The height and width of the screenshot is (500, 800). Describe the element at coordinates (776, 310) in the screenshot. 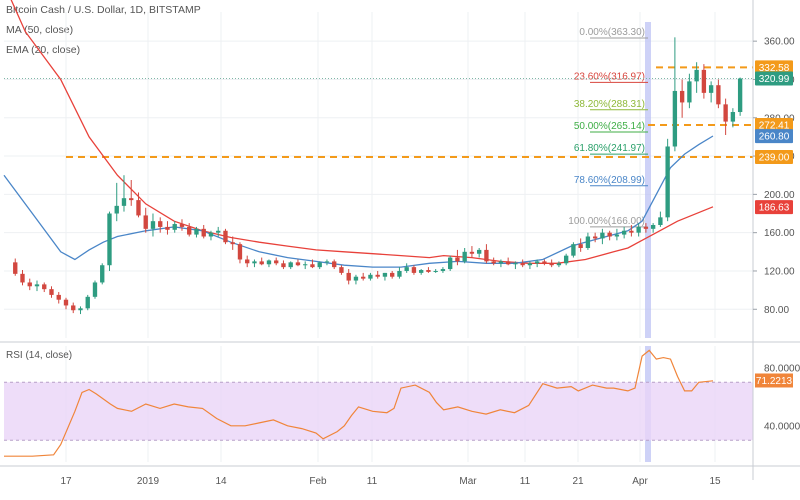

I see `y-tick-label: 80.00` at that location.